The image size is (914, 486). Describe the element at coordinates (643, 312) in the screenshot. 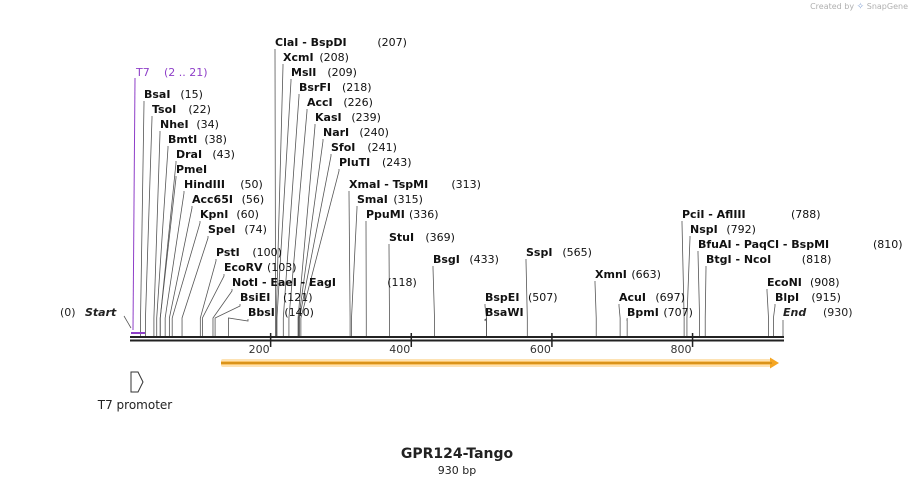

I see `site-bpmi-name: BpmI` at that location.